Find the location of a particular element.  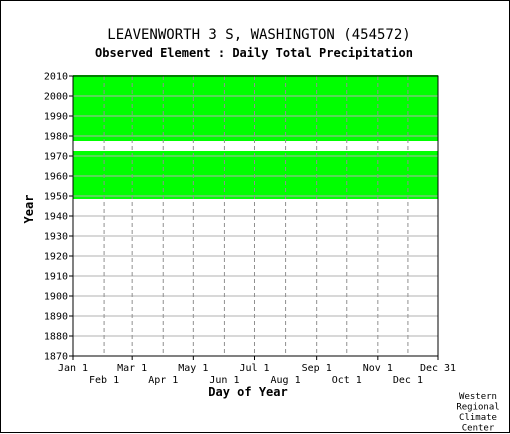

y-tick-label: 1980 is located at coordinates (56, 137).